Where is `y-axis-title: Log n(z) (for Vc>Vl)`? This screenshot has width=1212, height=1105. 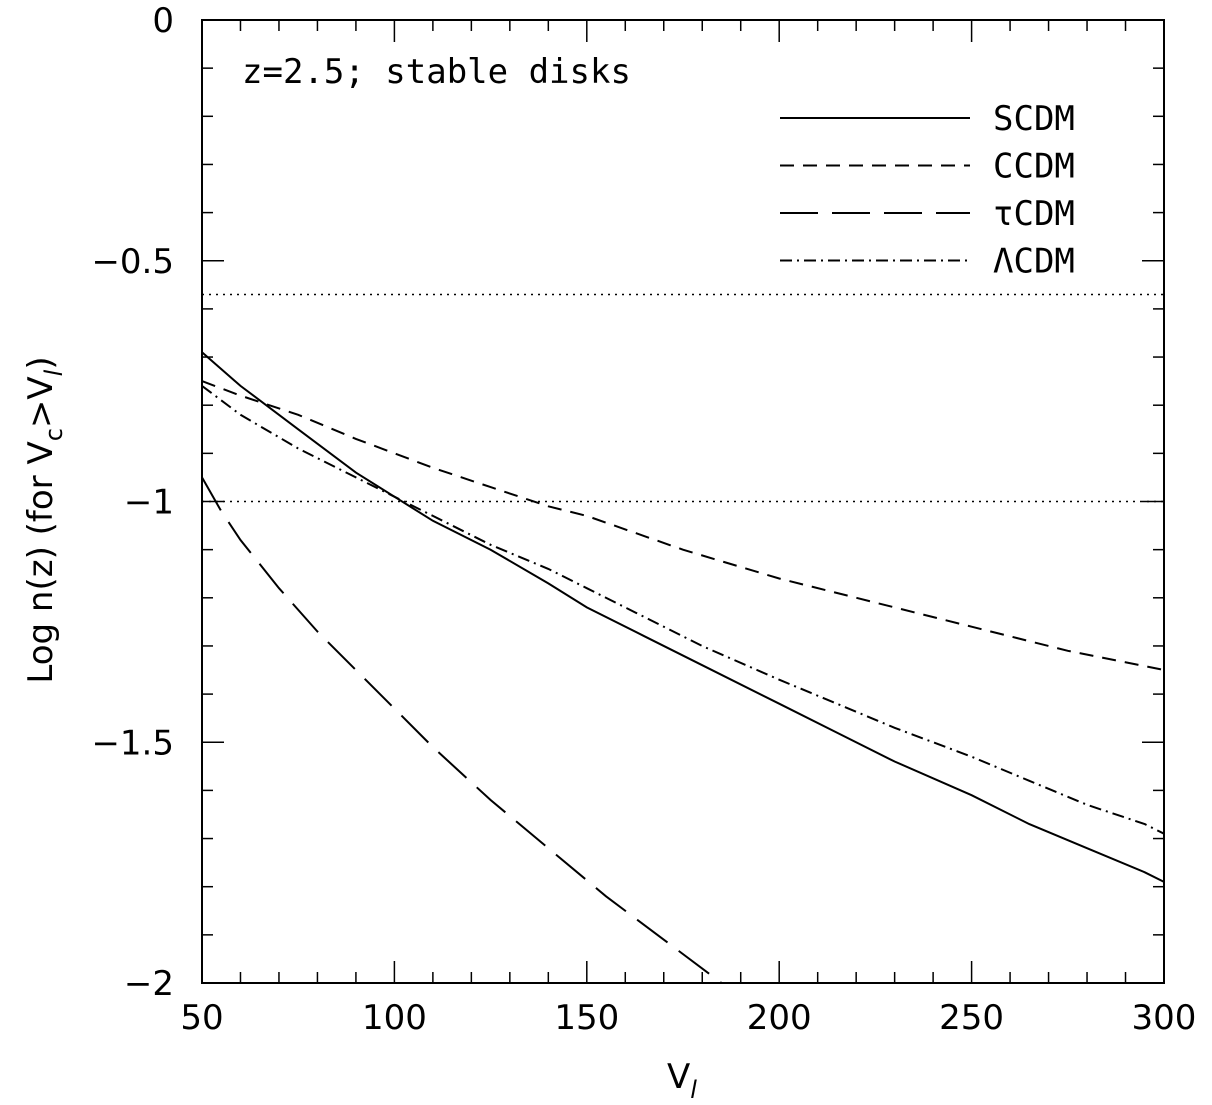 y-axis-title: Log n(z) (for Vc>Vl) is located at coordinates (44, 519).